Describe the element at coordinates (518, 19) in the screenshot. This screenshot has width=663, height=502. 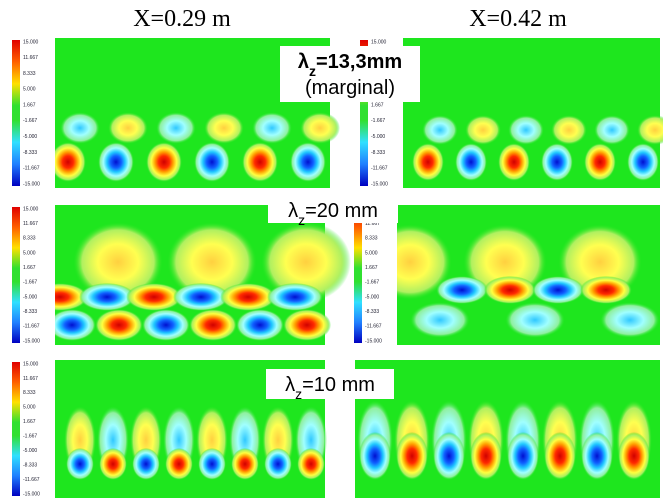
I see `column-header: X=0.42 m` at that location.